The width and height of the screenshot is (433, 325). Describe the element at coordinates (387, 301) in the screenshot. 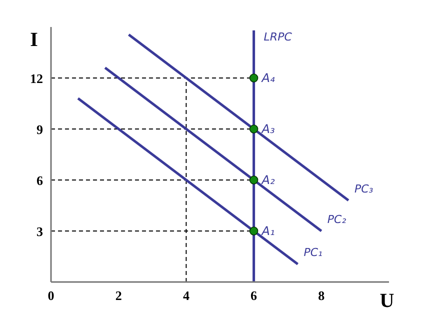

I see `x-axis-title: U` at that location.